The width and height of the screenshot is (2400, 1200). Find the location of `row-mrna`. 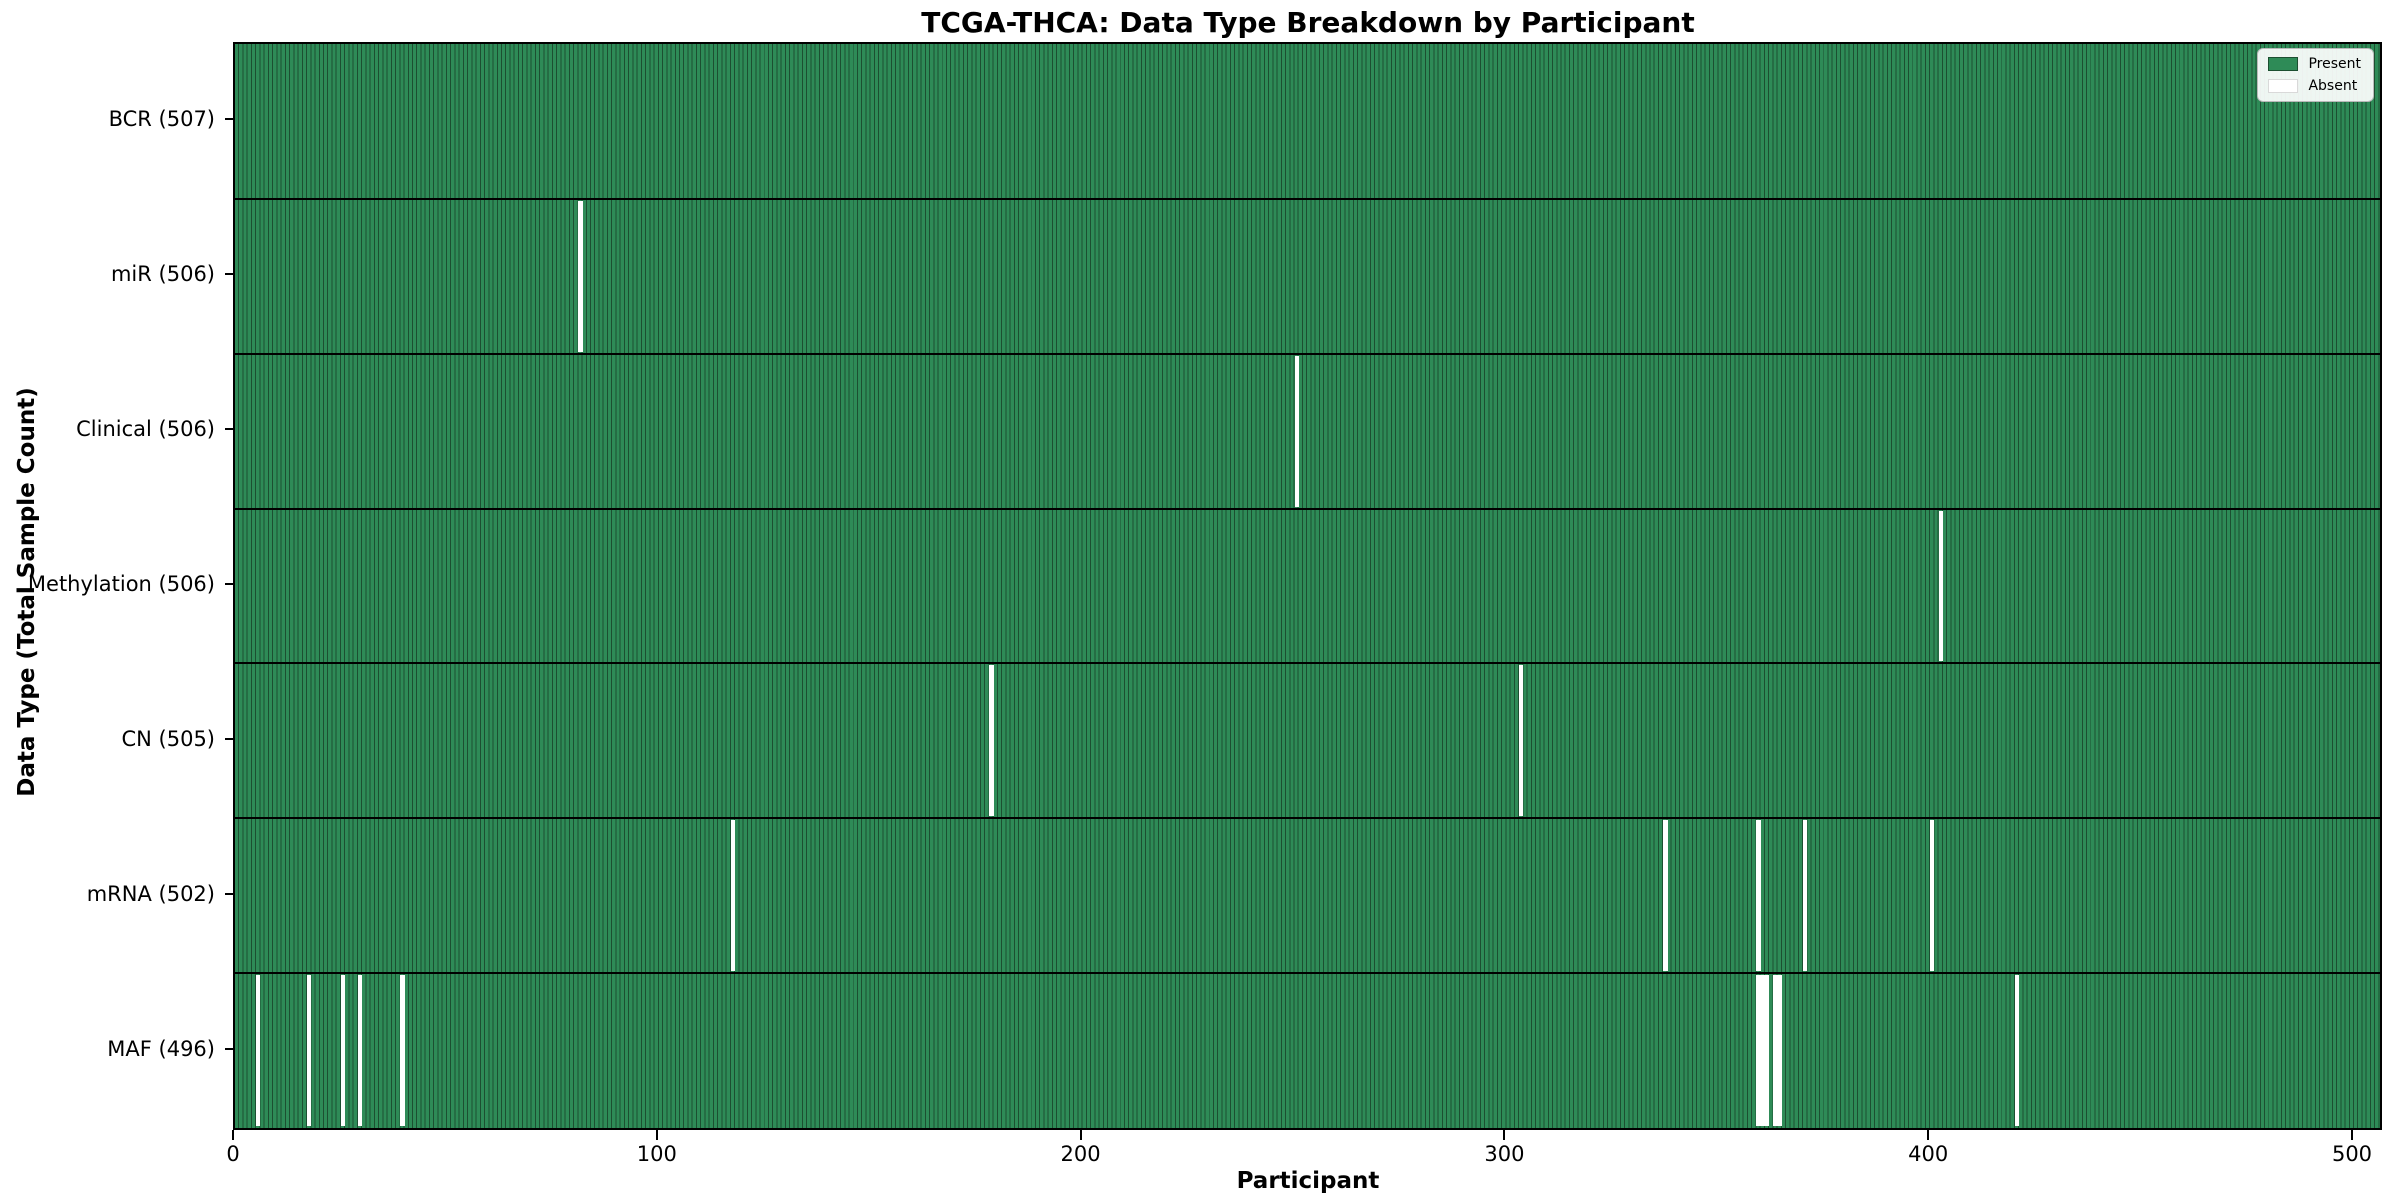

row-mrna is located at coordinates (1307, 896).